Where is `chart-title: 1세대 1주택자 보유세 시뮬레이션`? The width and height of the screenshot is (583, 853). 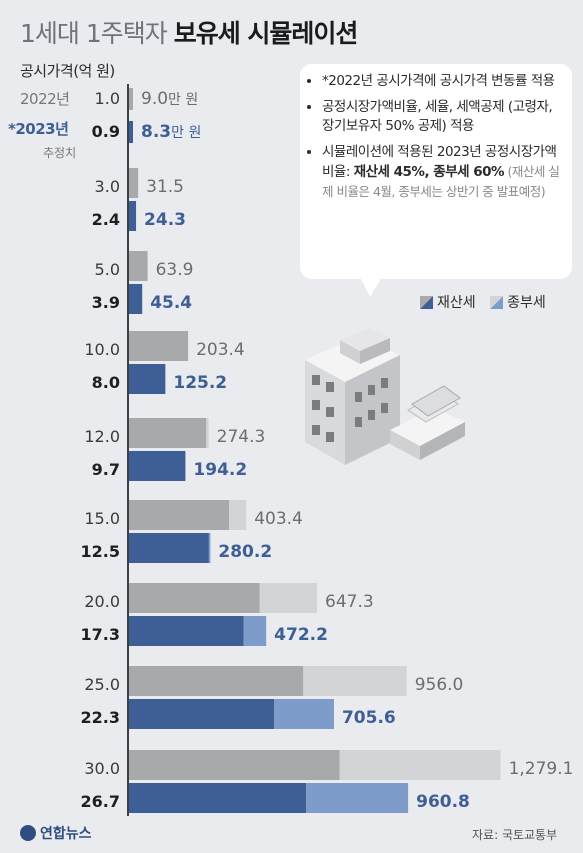
chart-title: 1세대 1주택자 보유세 시뮬레이션 is located at coordinates (189, 32).